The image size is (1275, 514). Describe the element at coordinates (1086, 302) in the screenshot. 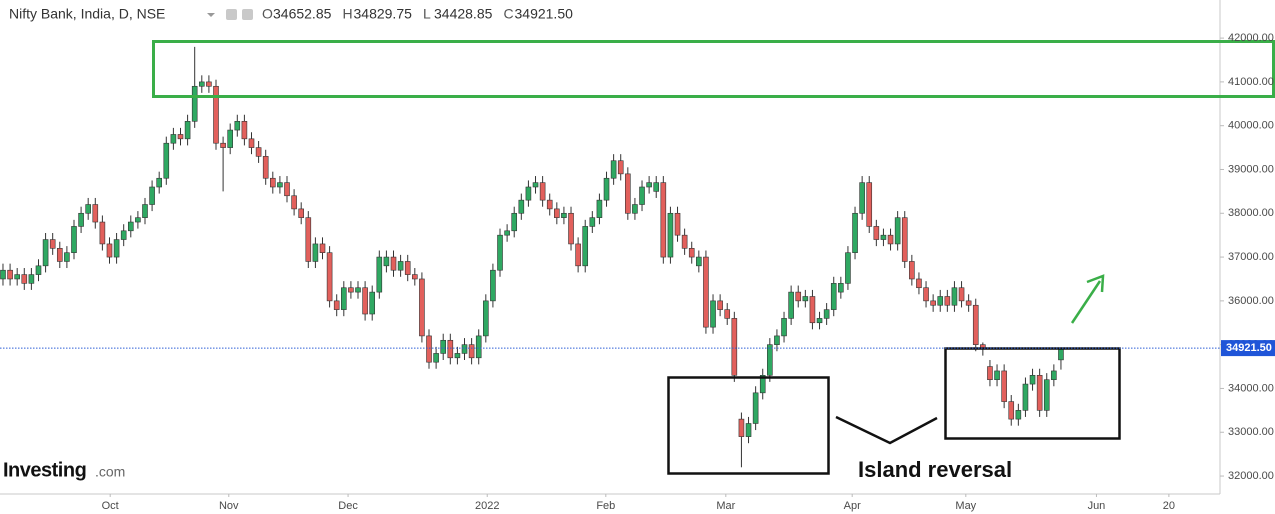

I see `up-arrow-shaft` at that location.